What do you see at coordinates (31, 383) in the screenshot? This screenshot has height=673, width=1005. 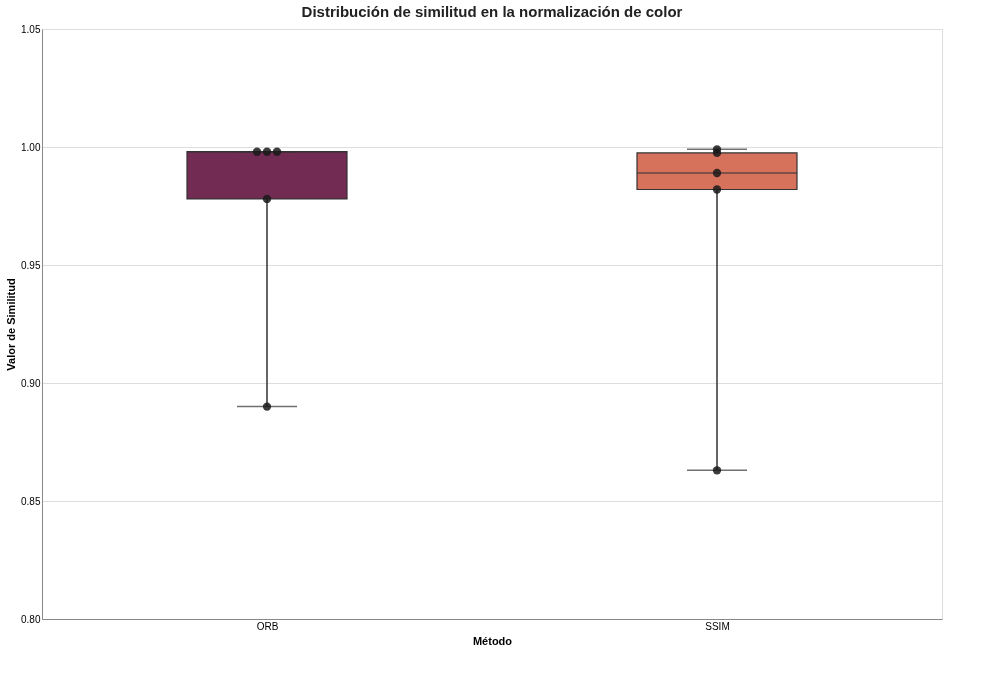 I see `y-tick-label: 0.90` at bounding box center [31, 383].